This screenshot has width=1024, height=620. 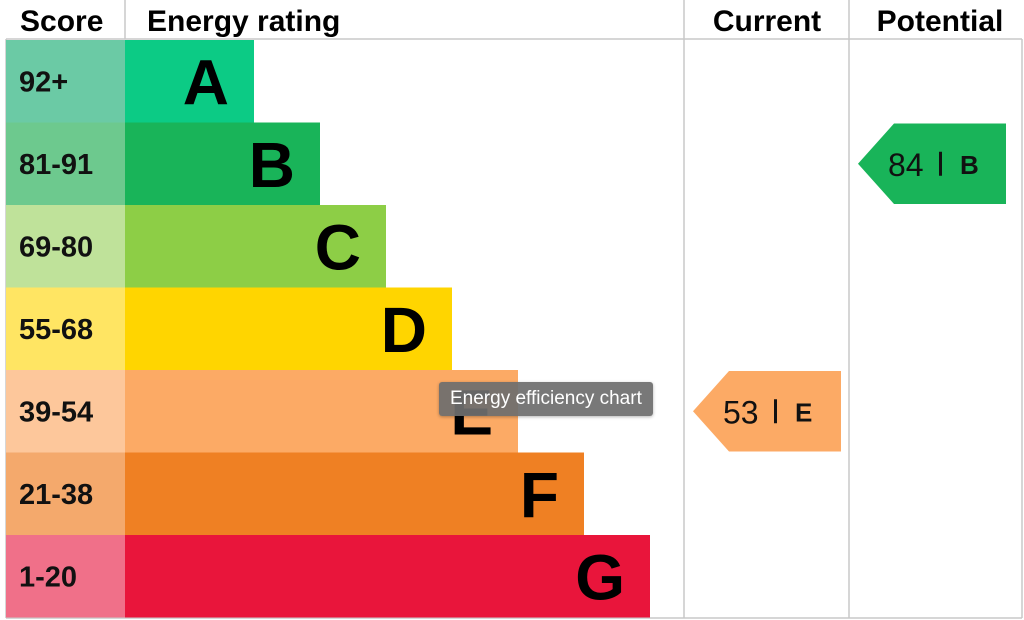 I want to click on band-row-b: 81-91 B, so click(x=163, y=163).